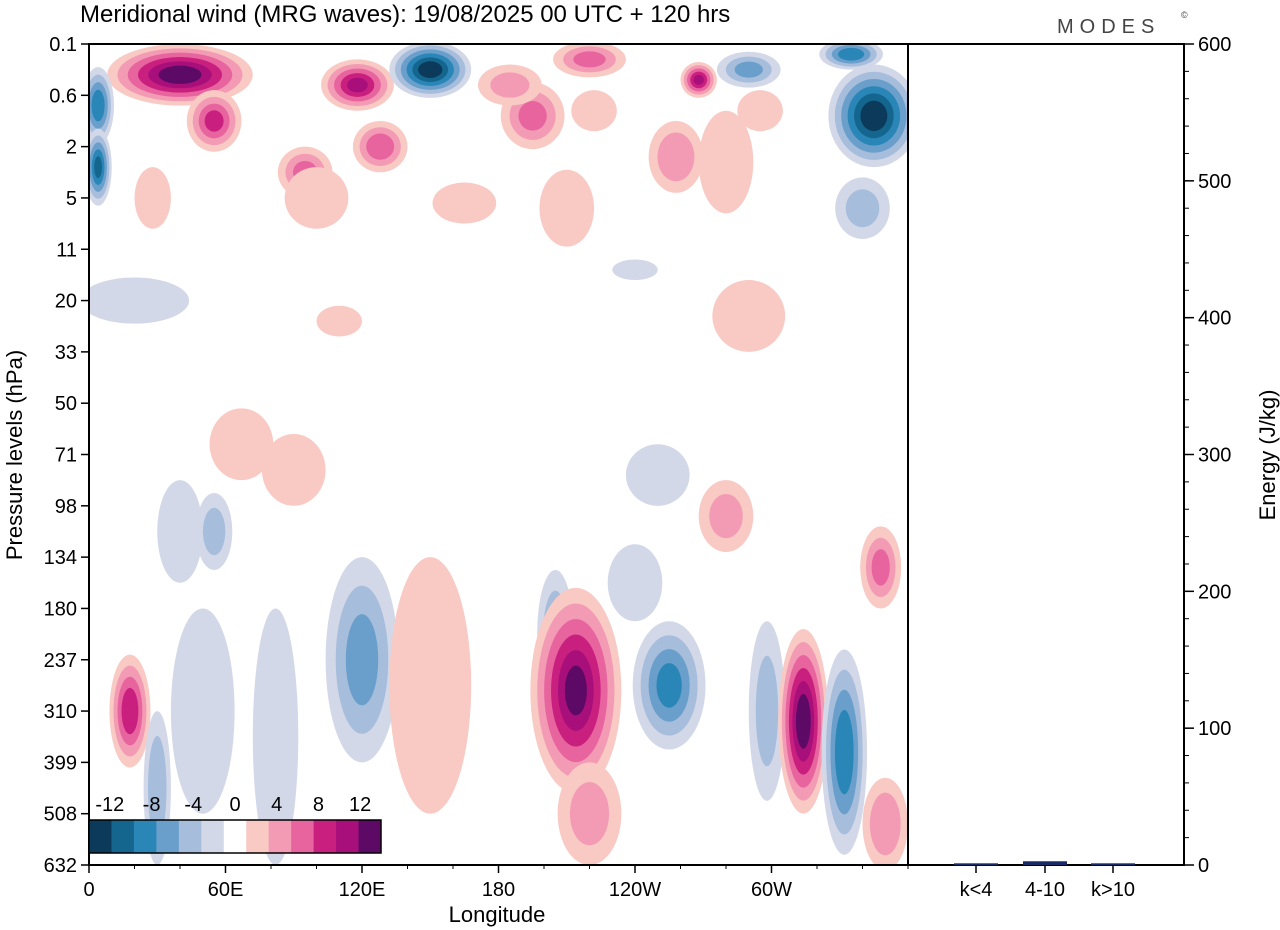  Describe the element at coordinates (130, 711) in the screenshot. I see `contour-0-pos8` at that location.